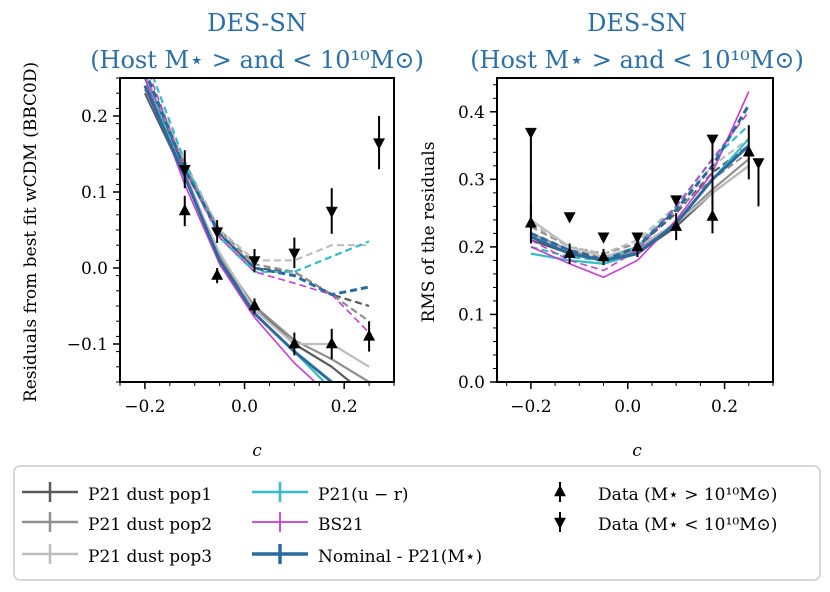 The height and width of the screenshot is (592, 830). I want to click on curve-dust_pop3-high-mass, so click(256, 226).